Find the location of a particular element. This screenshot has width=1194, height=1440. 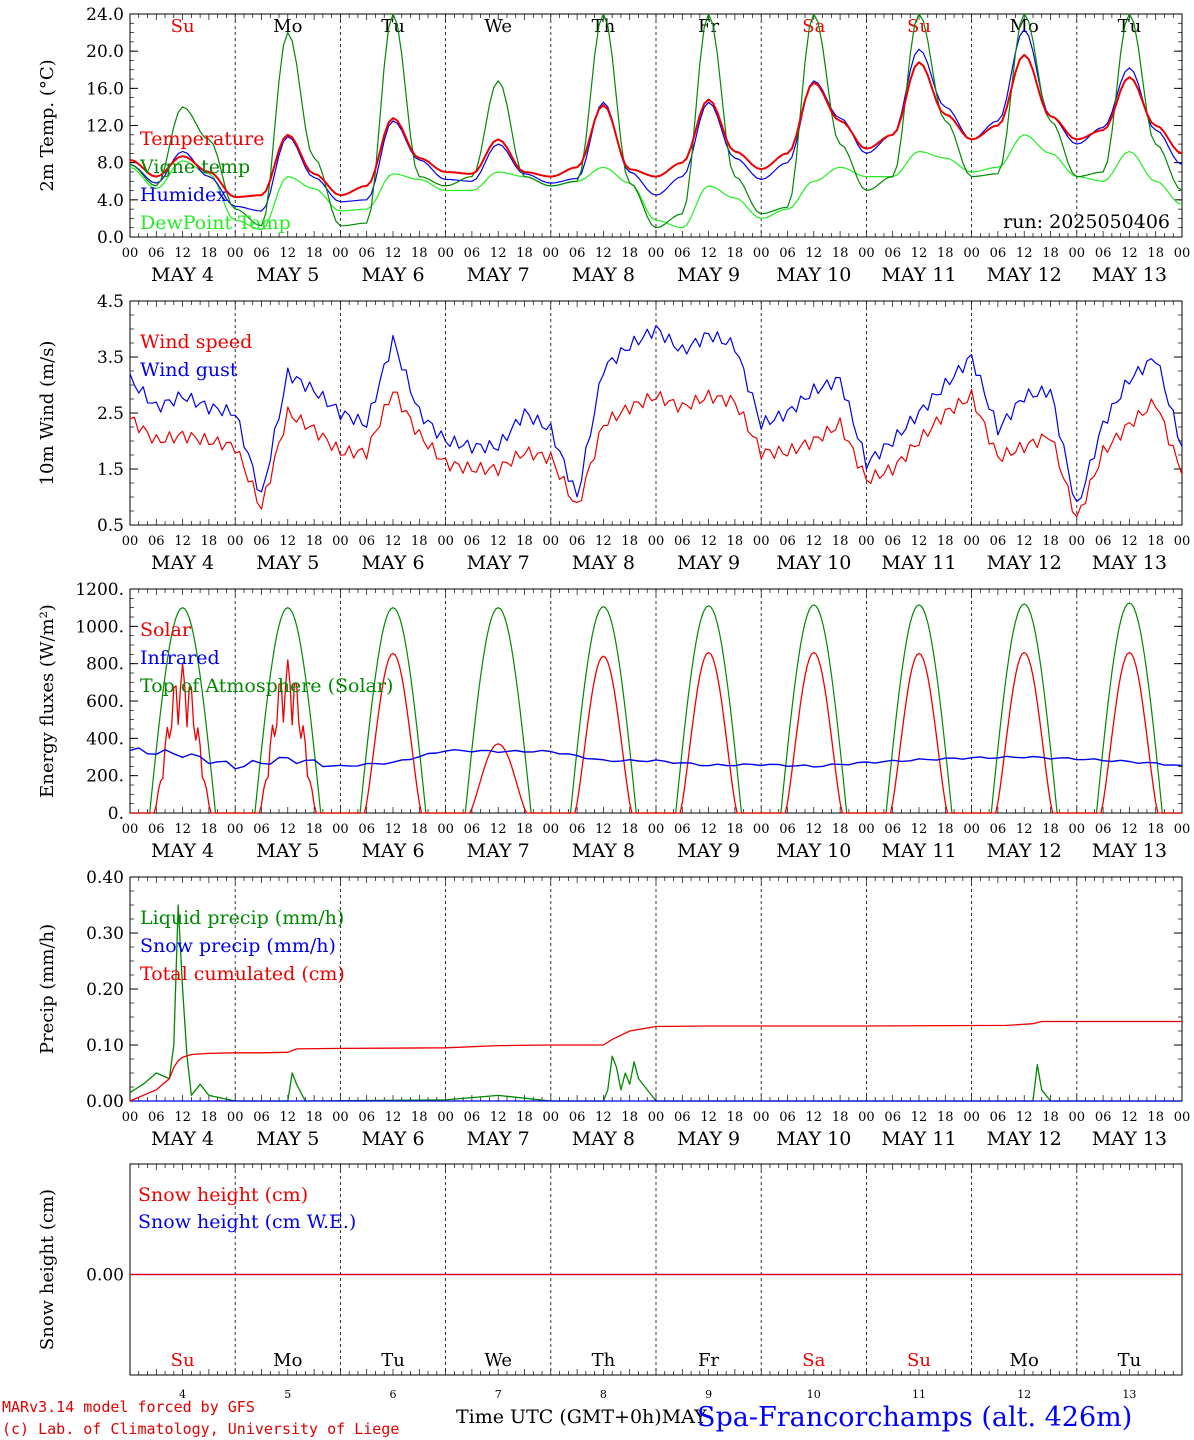

date-label: MAY 10 is located at coordinates (813, 275).